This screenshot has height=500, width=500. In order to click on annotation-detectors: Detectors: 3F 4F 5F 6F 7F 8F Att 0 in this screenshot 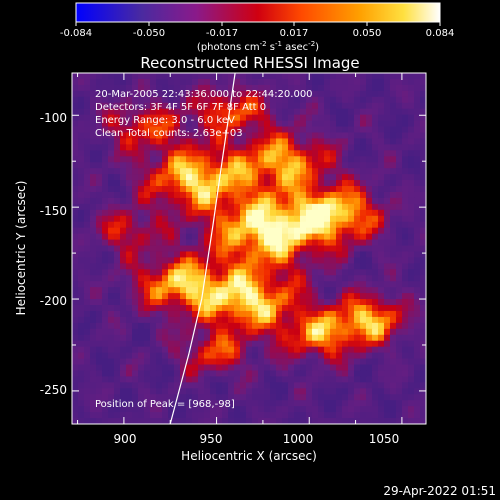, I will do `click(180, 107)`.